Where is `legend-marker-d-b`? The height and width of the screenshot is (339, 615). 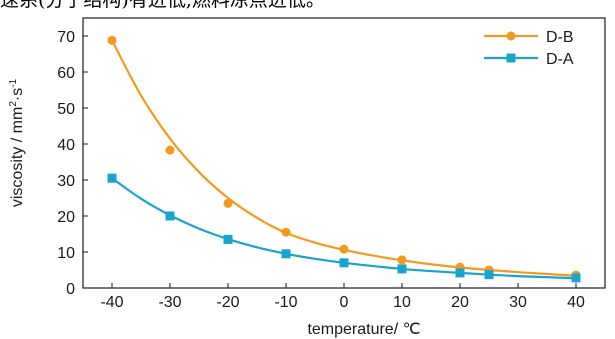 legend-marker-d-b is located at coordinates (511, 36).